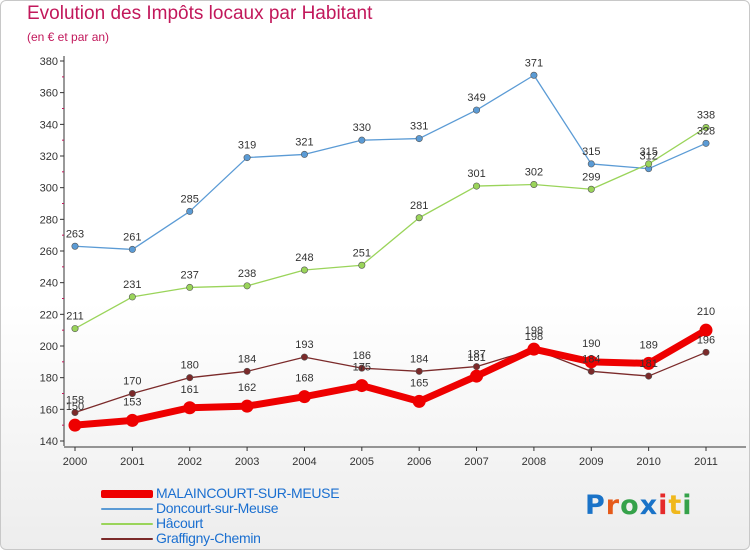  What do you see at coordinates (49, 189) in the screenshot?
I see `y-tick-label: 300` at bounding box center [49, 189].